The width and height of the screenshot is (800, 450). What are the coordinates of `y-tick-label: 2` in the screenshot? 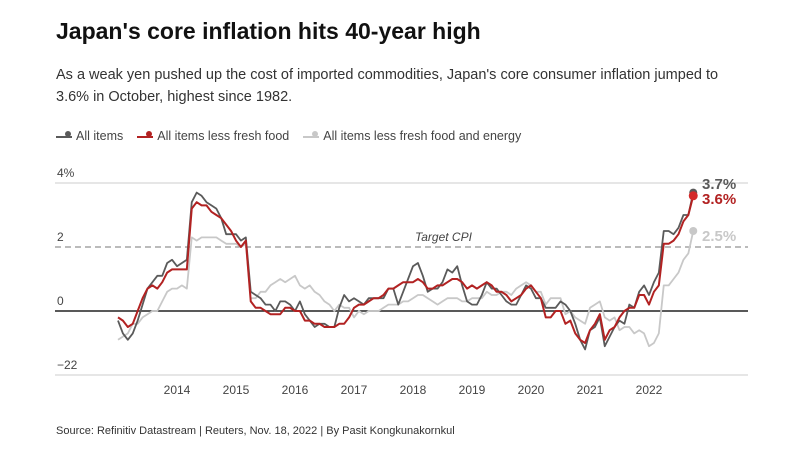 It's located at (60, 237).